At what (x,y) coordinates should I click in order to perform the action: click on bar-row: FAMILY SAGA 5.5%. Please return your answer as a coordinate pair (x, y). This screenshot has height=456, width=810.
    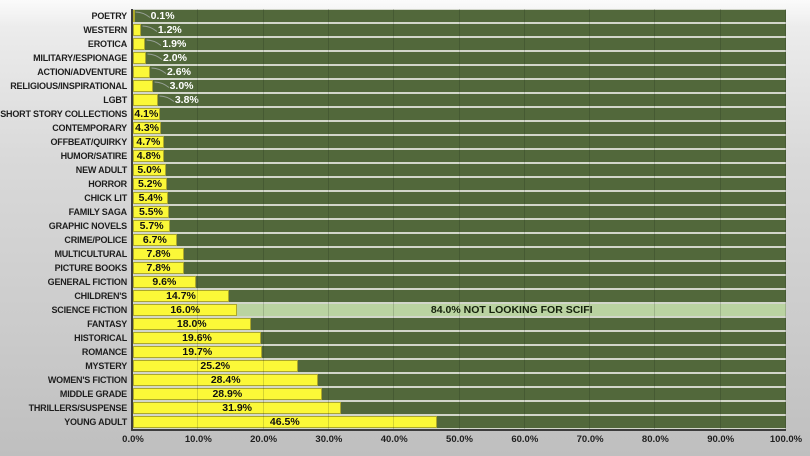
    Looking at the image, I should click on (427, 212).